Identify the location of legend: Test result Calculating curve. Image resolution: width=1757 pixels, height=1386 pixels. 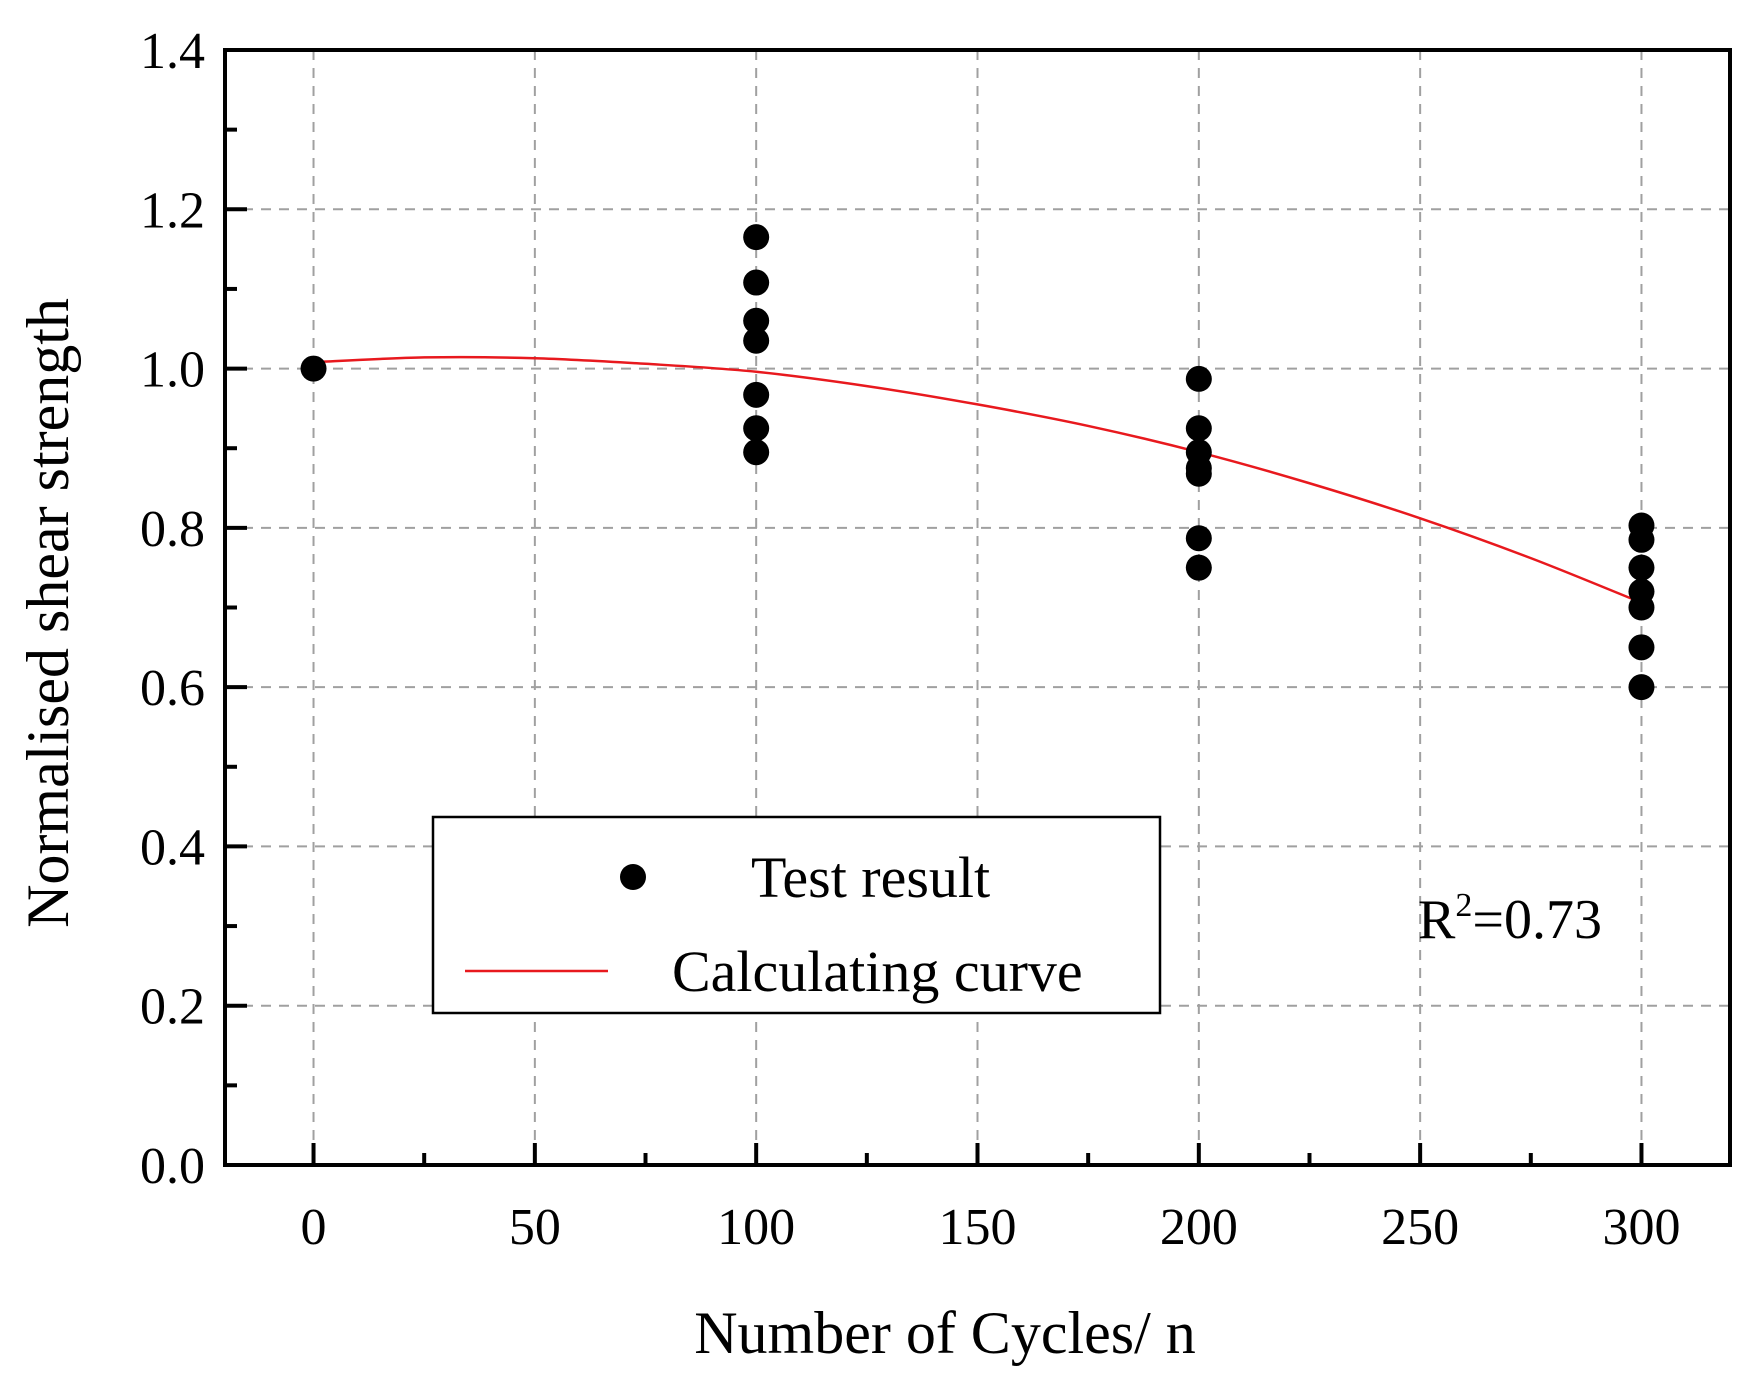
(796, 915).